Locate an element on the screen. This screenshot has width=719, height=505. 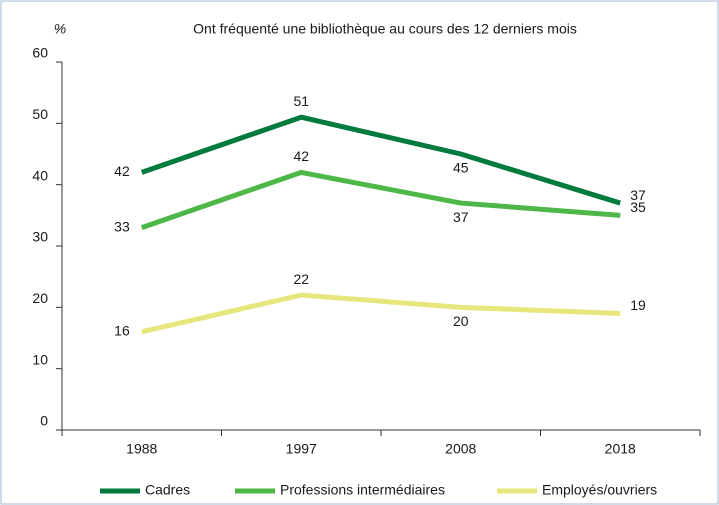
y-axis-label: % is located at coordinates (60, 29).